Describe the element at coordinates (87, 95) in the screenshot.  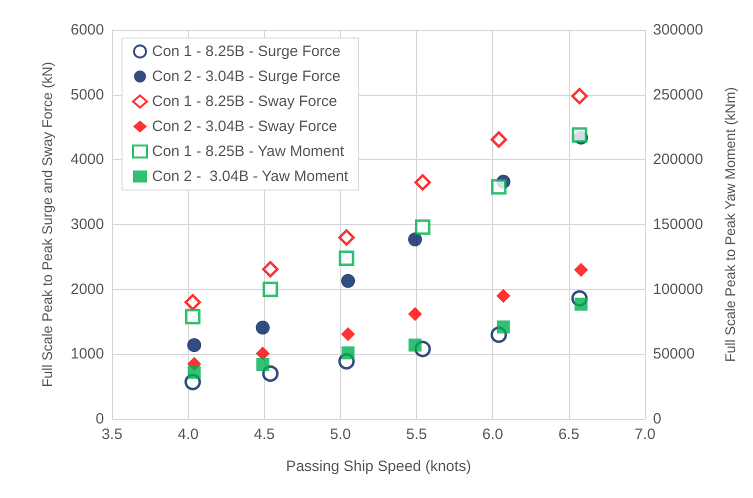
I see `y-tick-label: 5000` at that location.